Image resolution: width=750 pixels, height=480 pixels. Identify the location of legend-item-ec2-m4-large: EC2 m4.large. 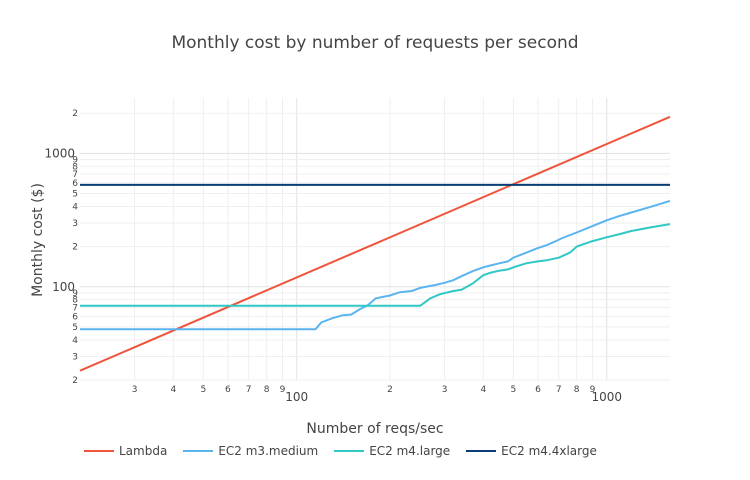
(392, 451).